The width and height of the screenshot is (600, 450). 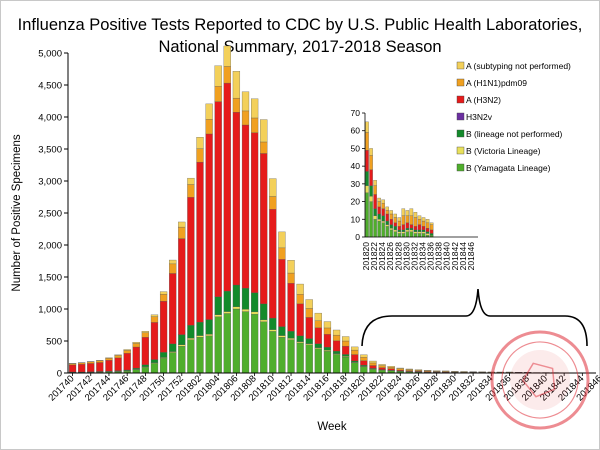 What do you see at coordinates (356, 219) in the screenshot?
I see `inset-y-tick-label: 10` at bounding box center [356, 219].